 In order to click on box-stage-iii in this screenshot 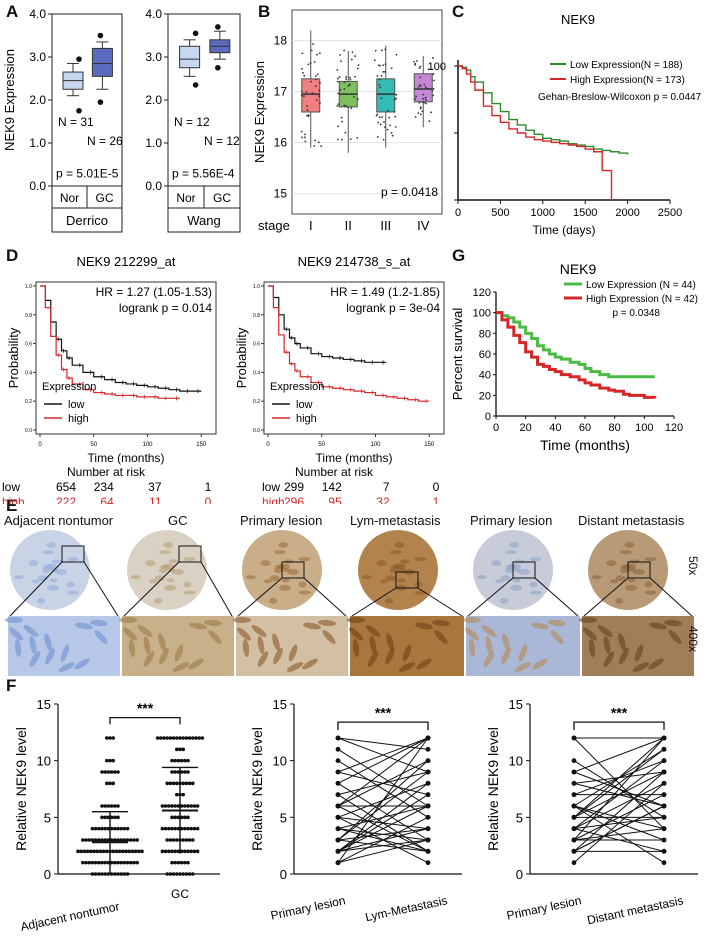, I will do `click(386, 95)`.